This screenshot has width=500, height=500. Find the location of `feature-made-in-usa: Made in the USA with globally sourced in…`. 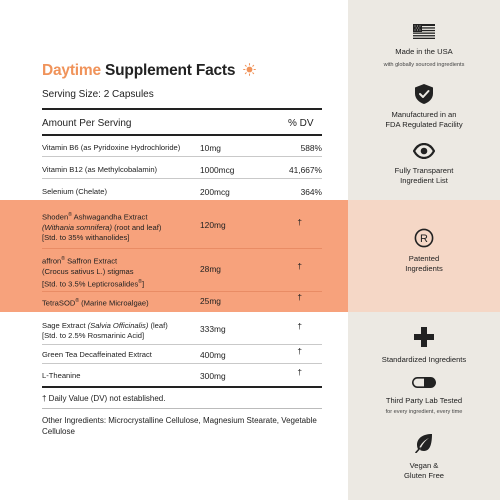

feature-made-in-usa: Made in the USA with globally sourced in… is located at coordinates (424, 46).